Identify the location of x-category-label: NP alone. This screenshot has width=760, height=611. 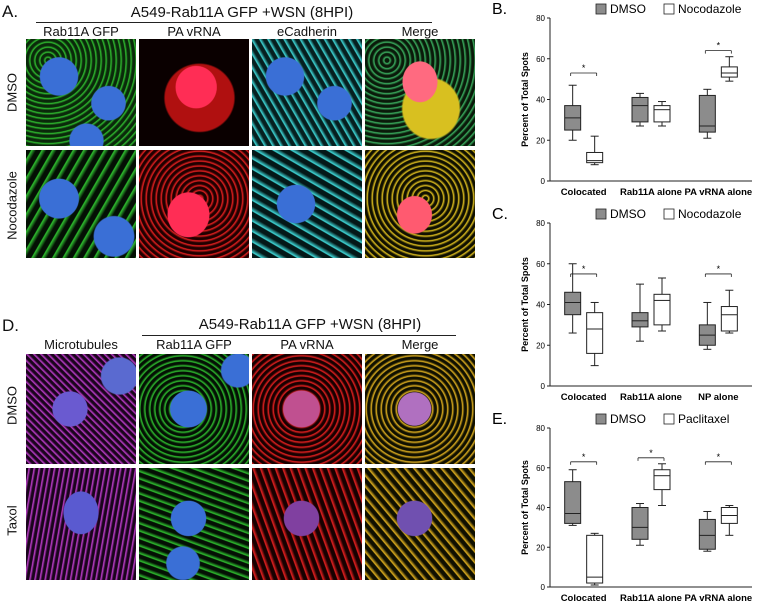
(718, 397).